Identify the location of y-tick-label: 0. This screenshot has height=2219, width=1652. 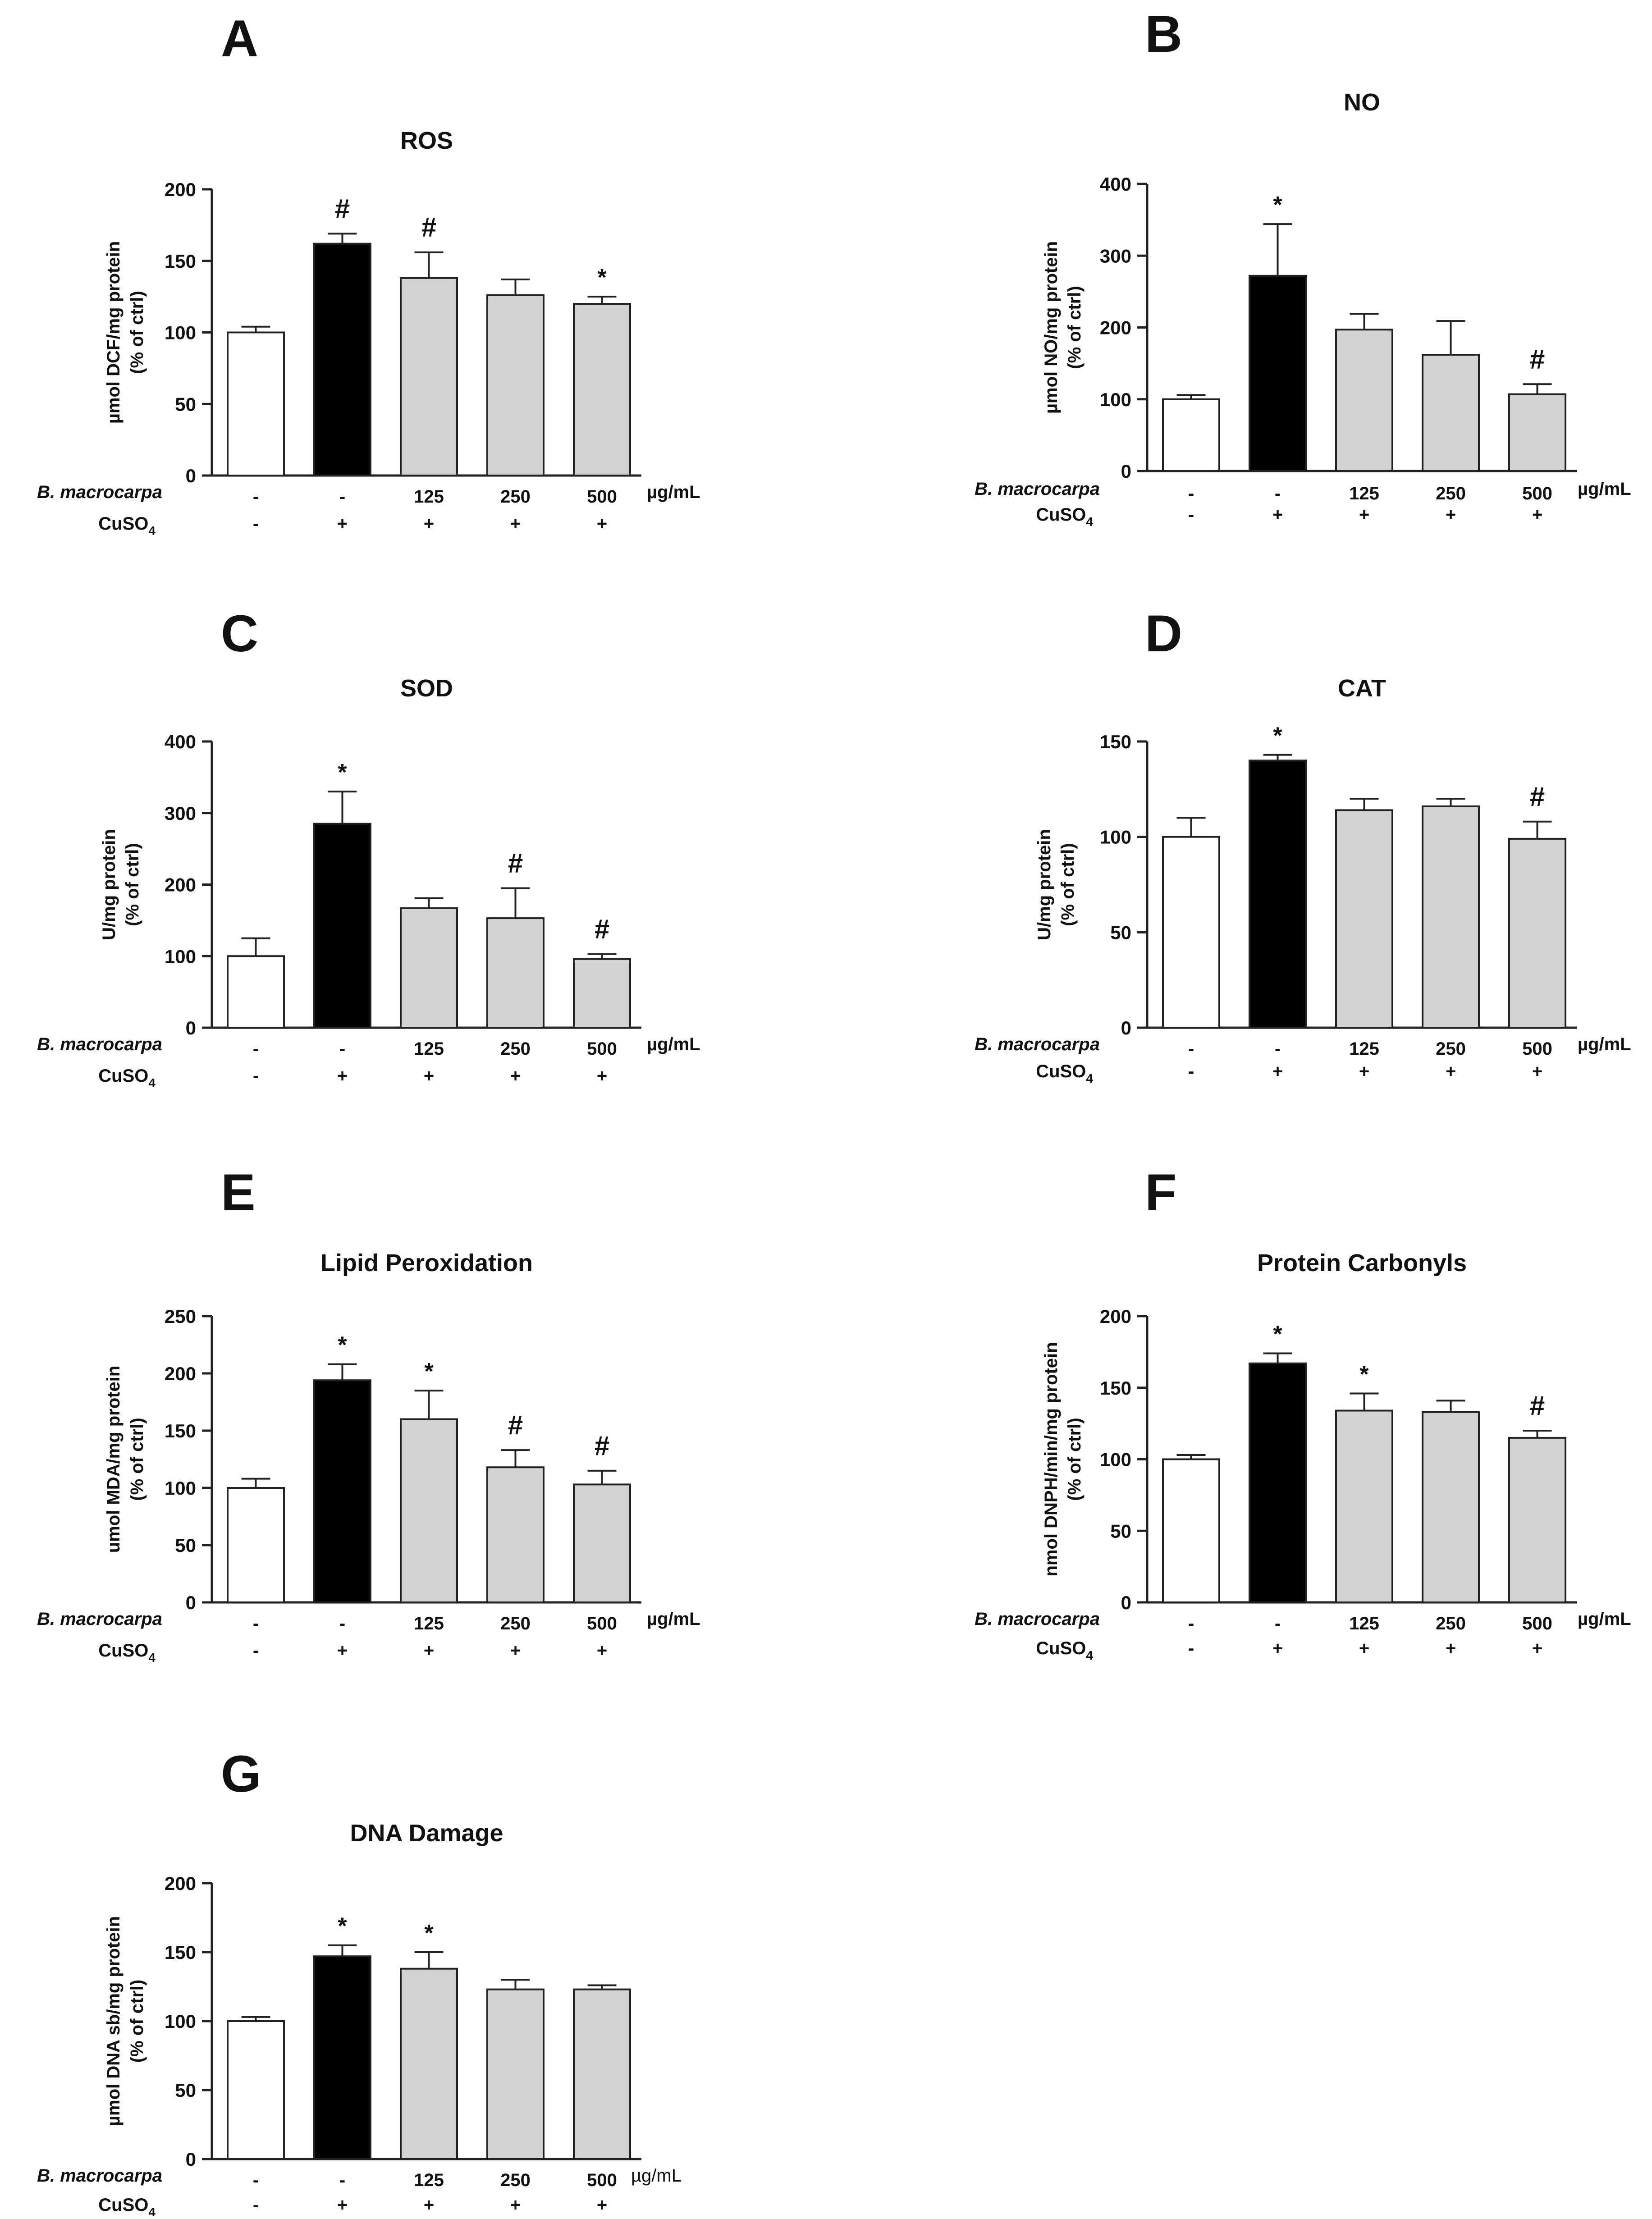
(191, 1602).